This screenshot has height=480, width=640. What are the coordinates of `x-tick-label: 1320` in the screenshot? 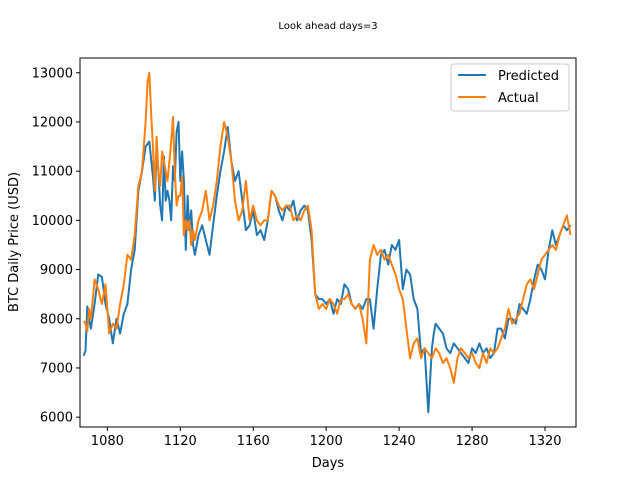 It's located at (544, 441).